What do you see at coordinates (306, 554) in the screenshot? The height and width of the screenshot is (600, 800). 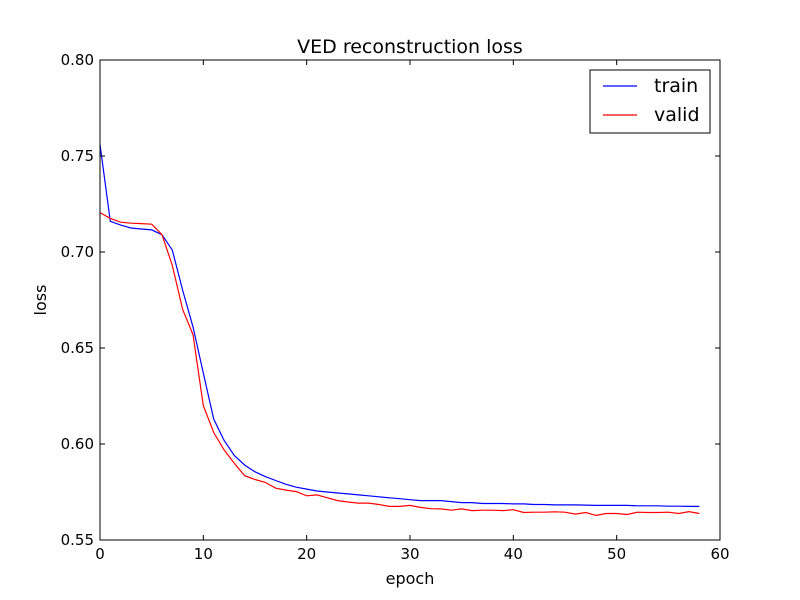 I see `x-tick-label: 20` at bounding box center [306, 554].